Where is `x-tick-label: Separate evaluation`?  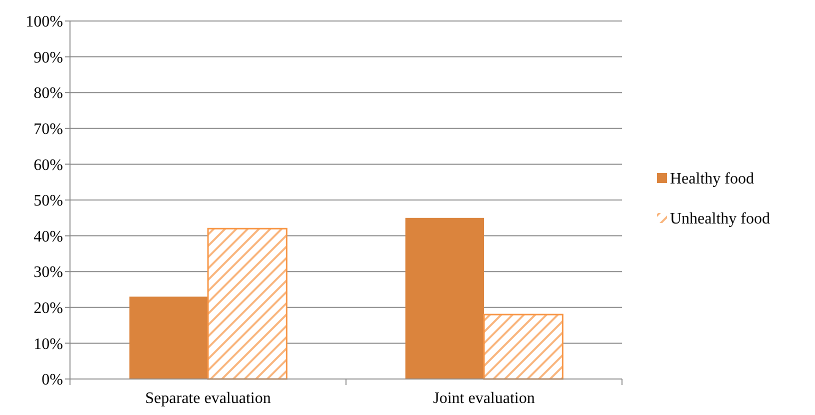
x-tick-label: Separate evaluation is located at coordinates (208, 398).